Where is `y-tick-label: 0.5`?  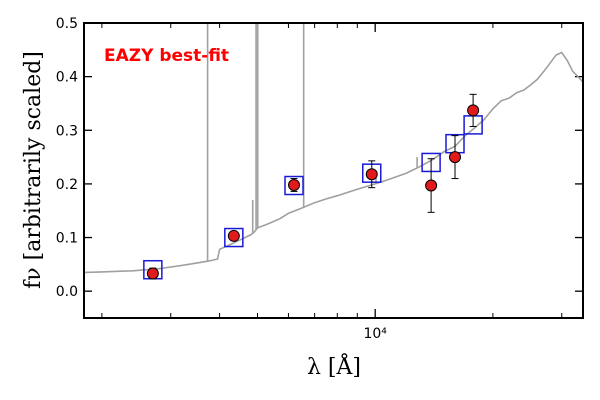
y-tick-label: 0.5 is located at coordinates (67, 24).